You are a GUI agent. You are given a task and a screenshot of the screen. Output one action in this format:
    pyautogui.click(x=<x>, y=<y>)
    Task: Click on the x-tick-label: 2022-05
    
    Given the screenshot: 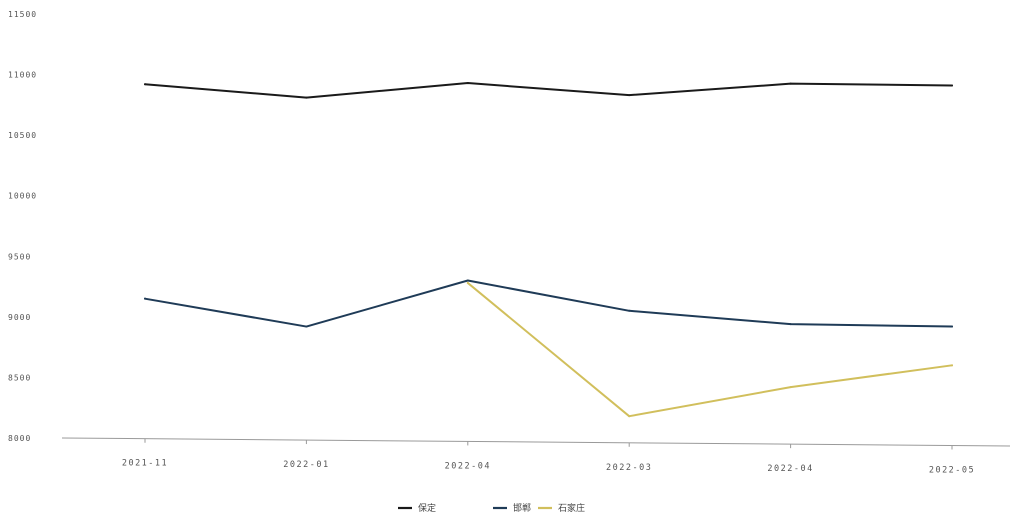 What is the action you would take?
    pyautogui.click(x=952, y=471)
    